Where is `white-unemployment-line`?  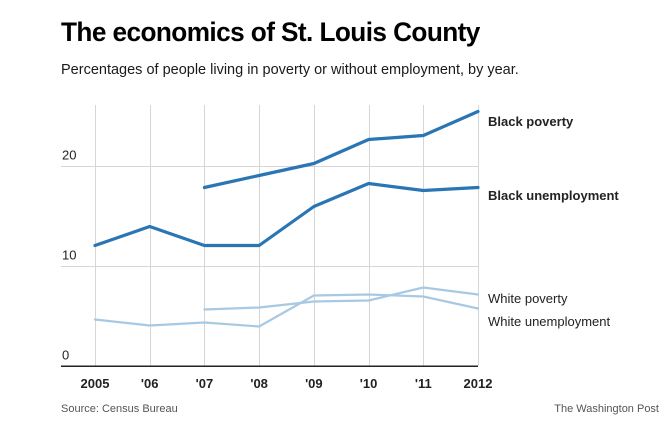
white-unemployment-line is located at coordinates (286, 310).